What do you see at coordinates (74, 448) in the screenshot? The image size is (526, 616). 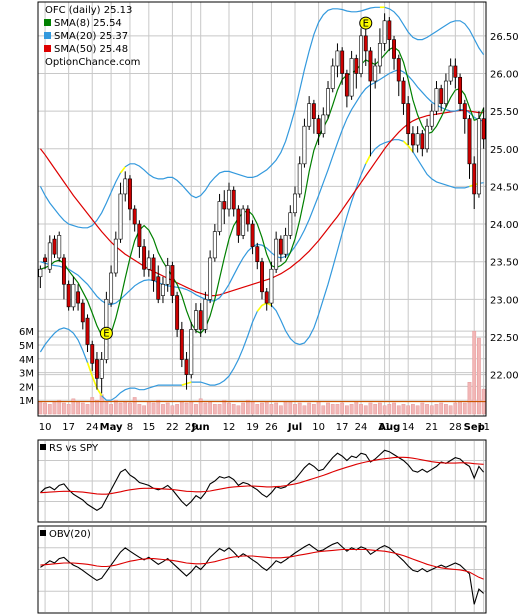 I see `legend-entry: RS vs SPY` at bounding box center [74, 448].